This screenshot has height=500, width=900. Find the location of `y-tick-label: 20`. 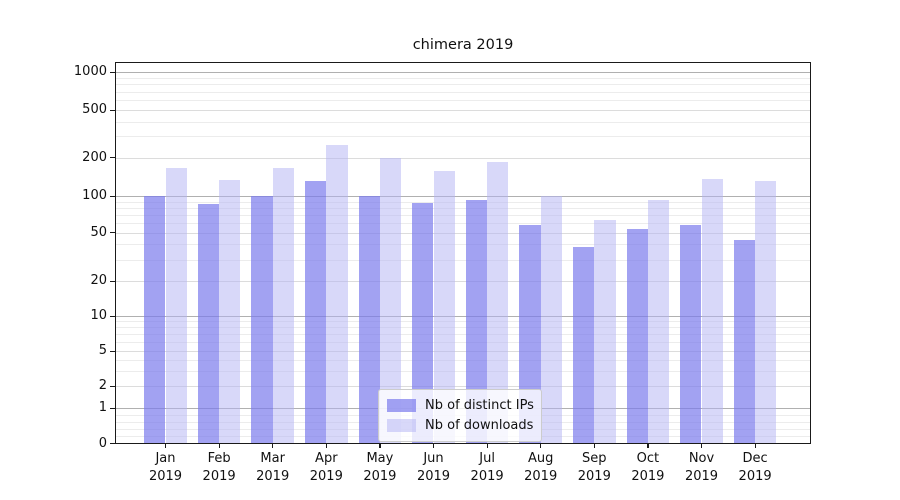

y-tick-label: 20 is located at coordinates (98, 280).